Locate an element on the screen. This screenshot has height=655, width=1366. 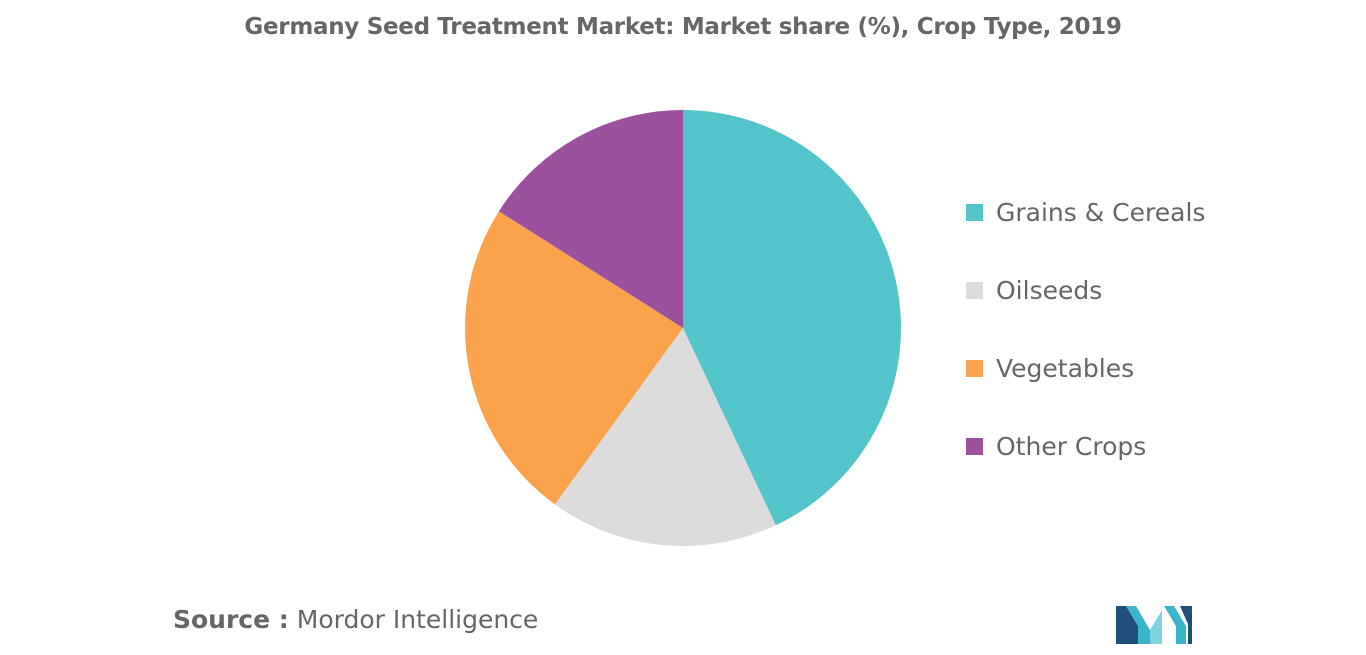
legend-item-vegetables: Vegetables is located at coordinates (1156, 368).